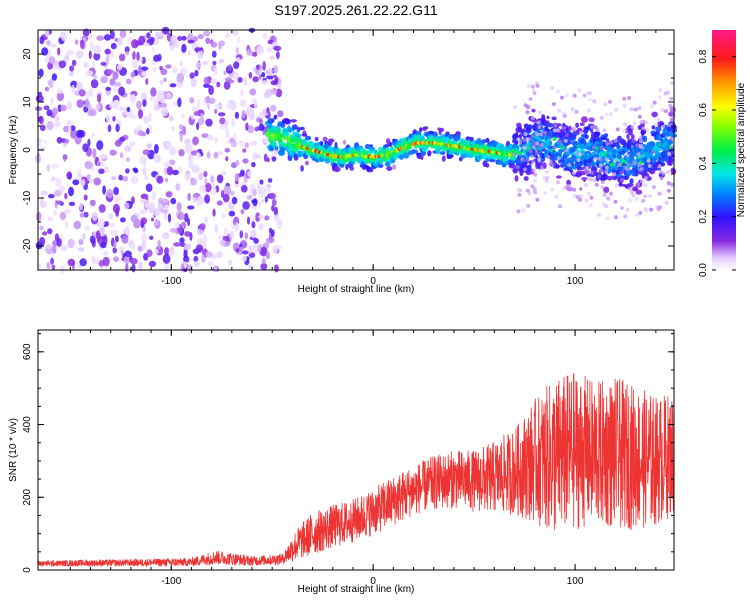  Describe the element at coordinates (27, 351) in the screenshot. I see `y-tick-label: 600` at that location.